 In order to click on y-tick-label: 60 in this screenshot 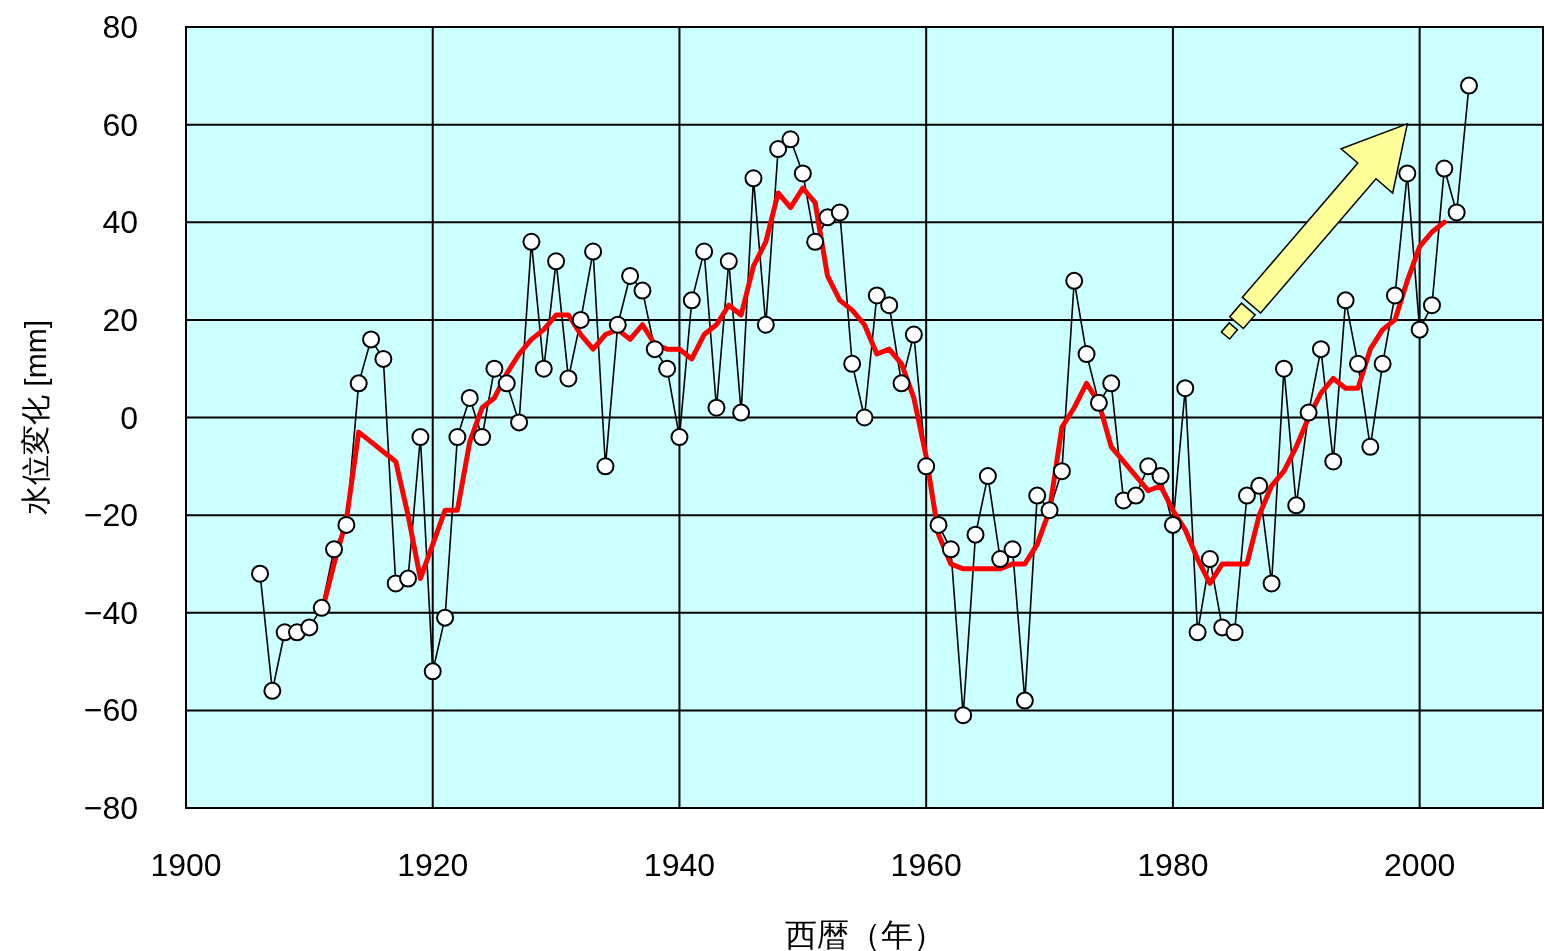, I will do `click(120, 124)`.